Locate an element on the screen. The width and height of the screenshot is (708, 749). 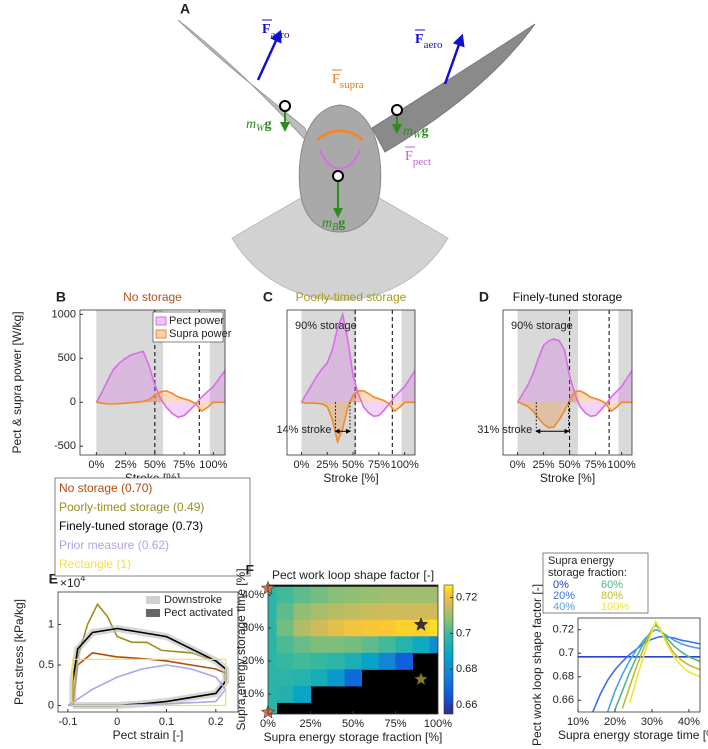
y-tick-label: 1 is located at coordinates (51, 624).